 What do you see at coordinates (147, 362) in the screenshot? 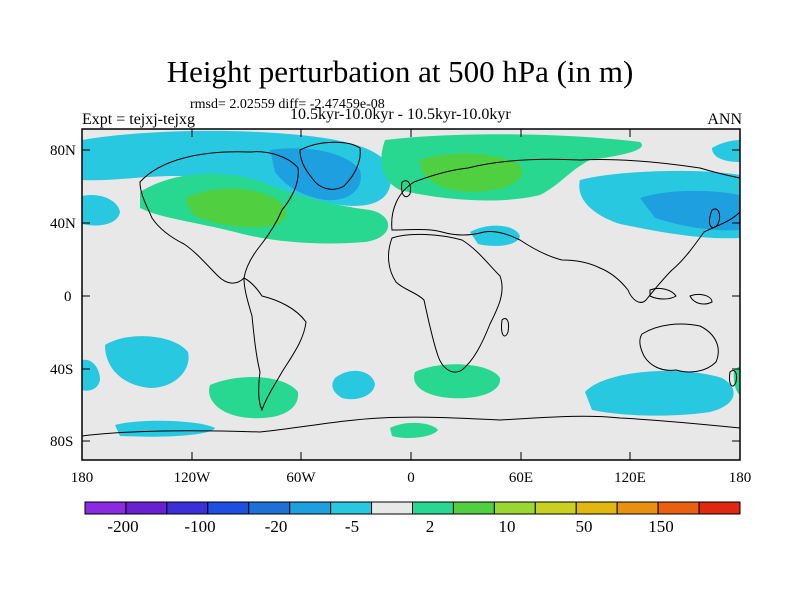
I see `contour-spacific-negative` at bounding box center [147, 362].